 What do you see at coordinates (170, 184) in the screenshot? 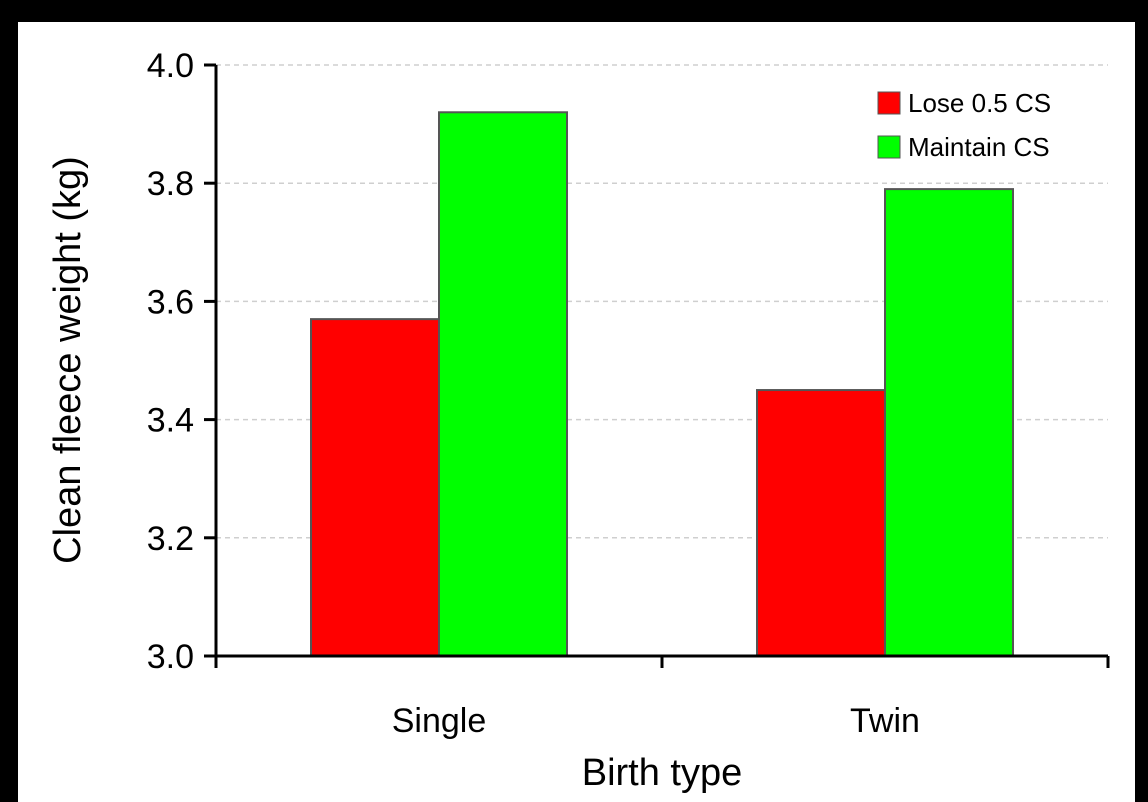
I see `y-tick-label: 3.8` at bounding box center [170, 184].